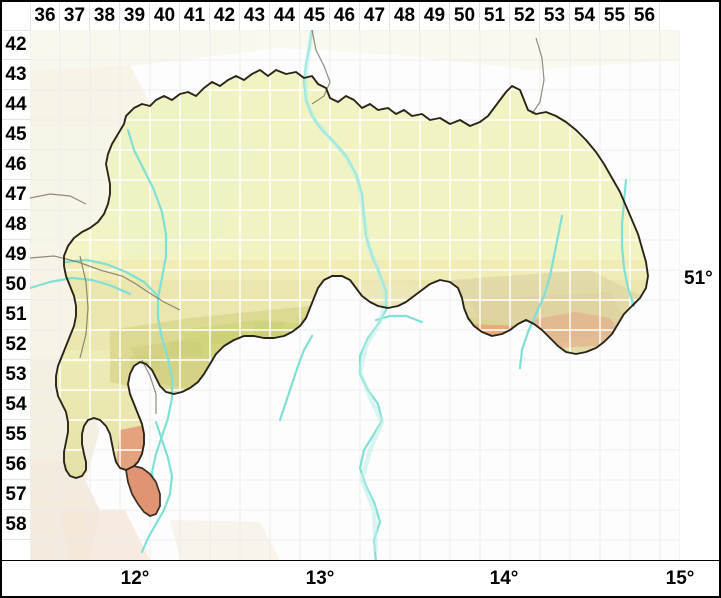 This screenshot has width=721, height=598. Describe the element at coordinates (680, 578) in the screenshot. I see `longitude-label-3: 15°` at that location.